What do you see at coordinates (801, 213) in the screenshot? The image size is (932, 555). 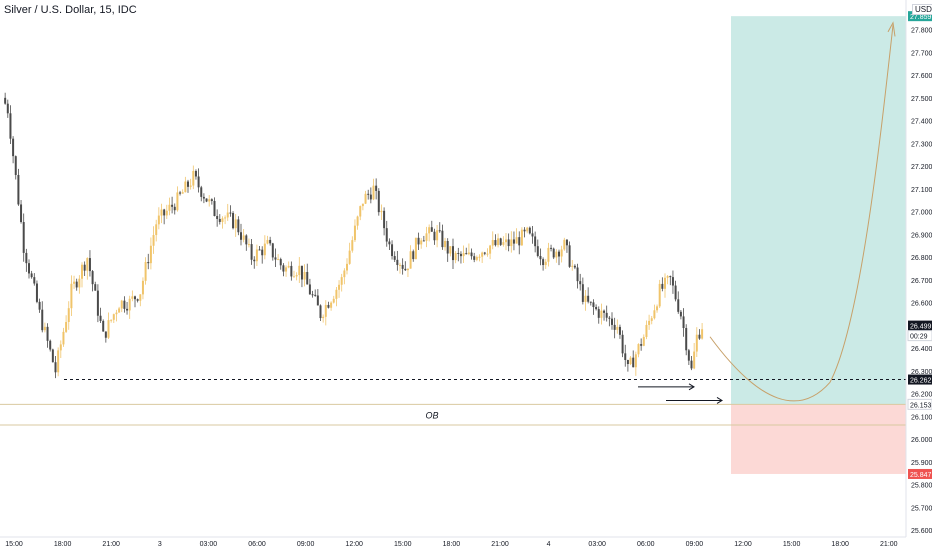 I see `projection-path` at bounding box center [801, 213].